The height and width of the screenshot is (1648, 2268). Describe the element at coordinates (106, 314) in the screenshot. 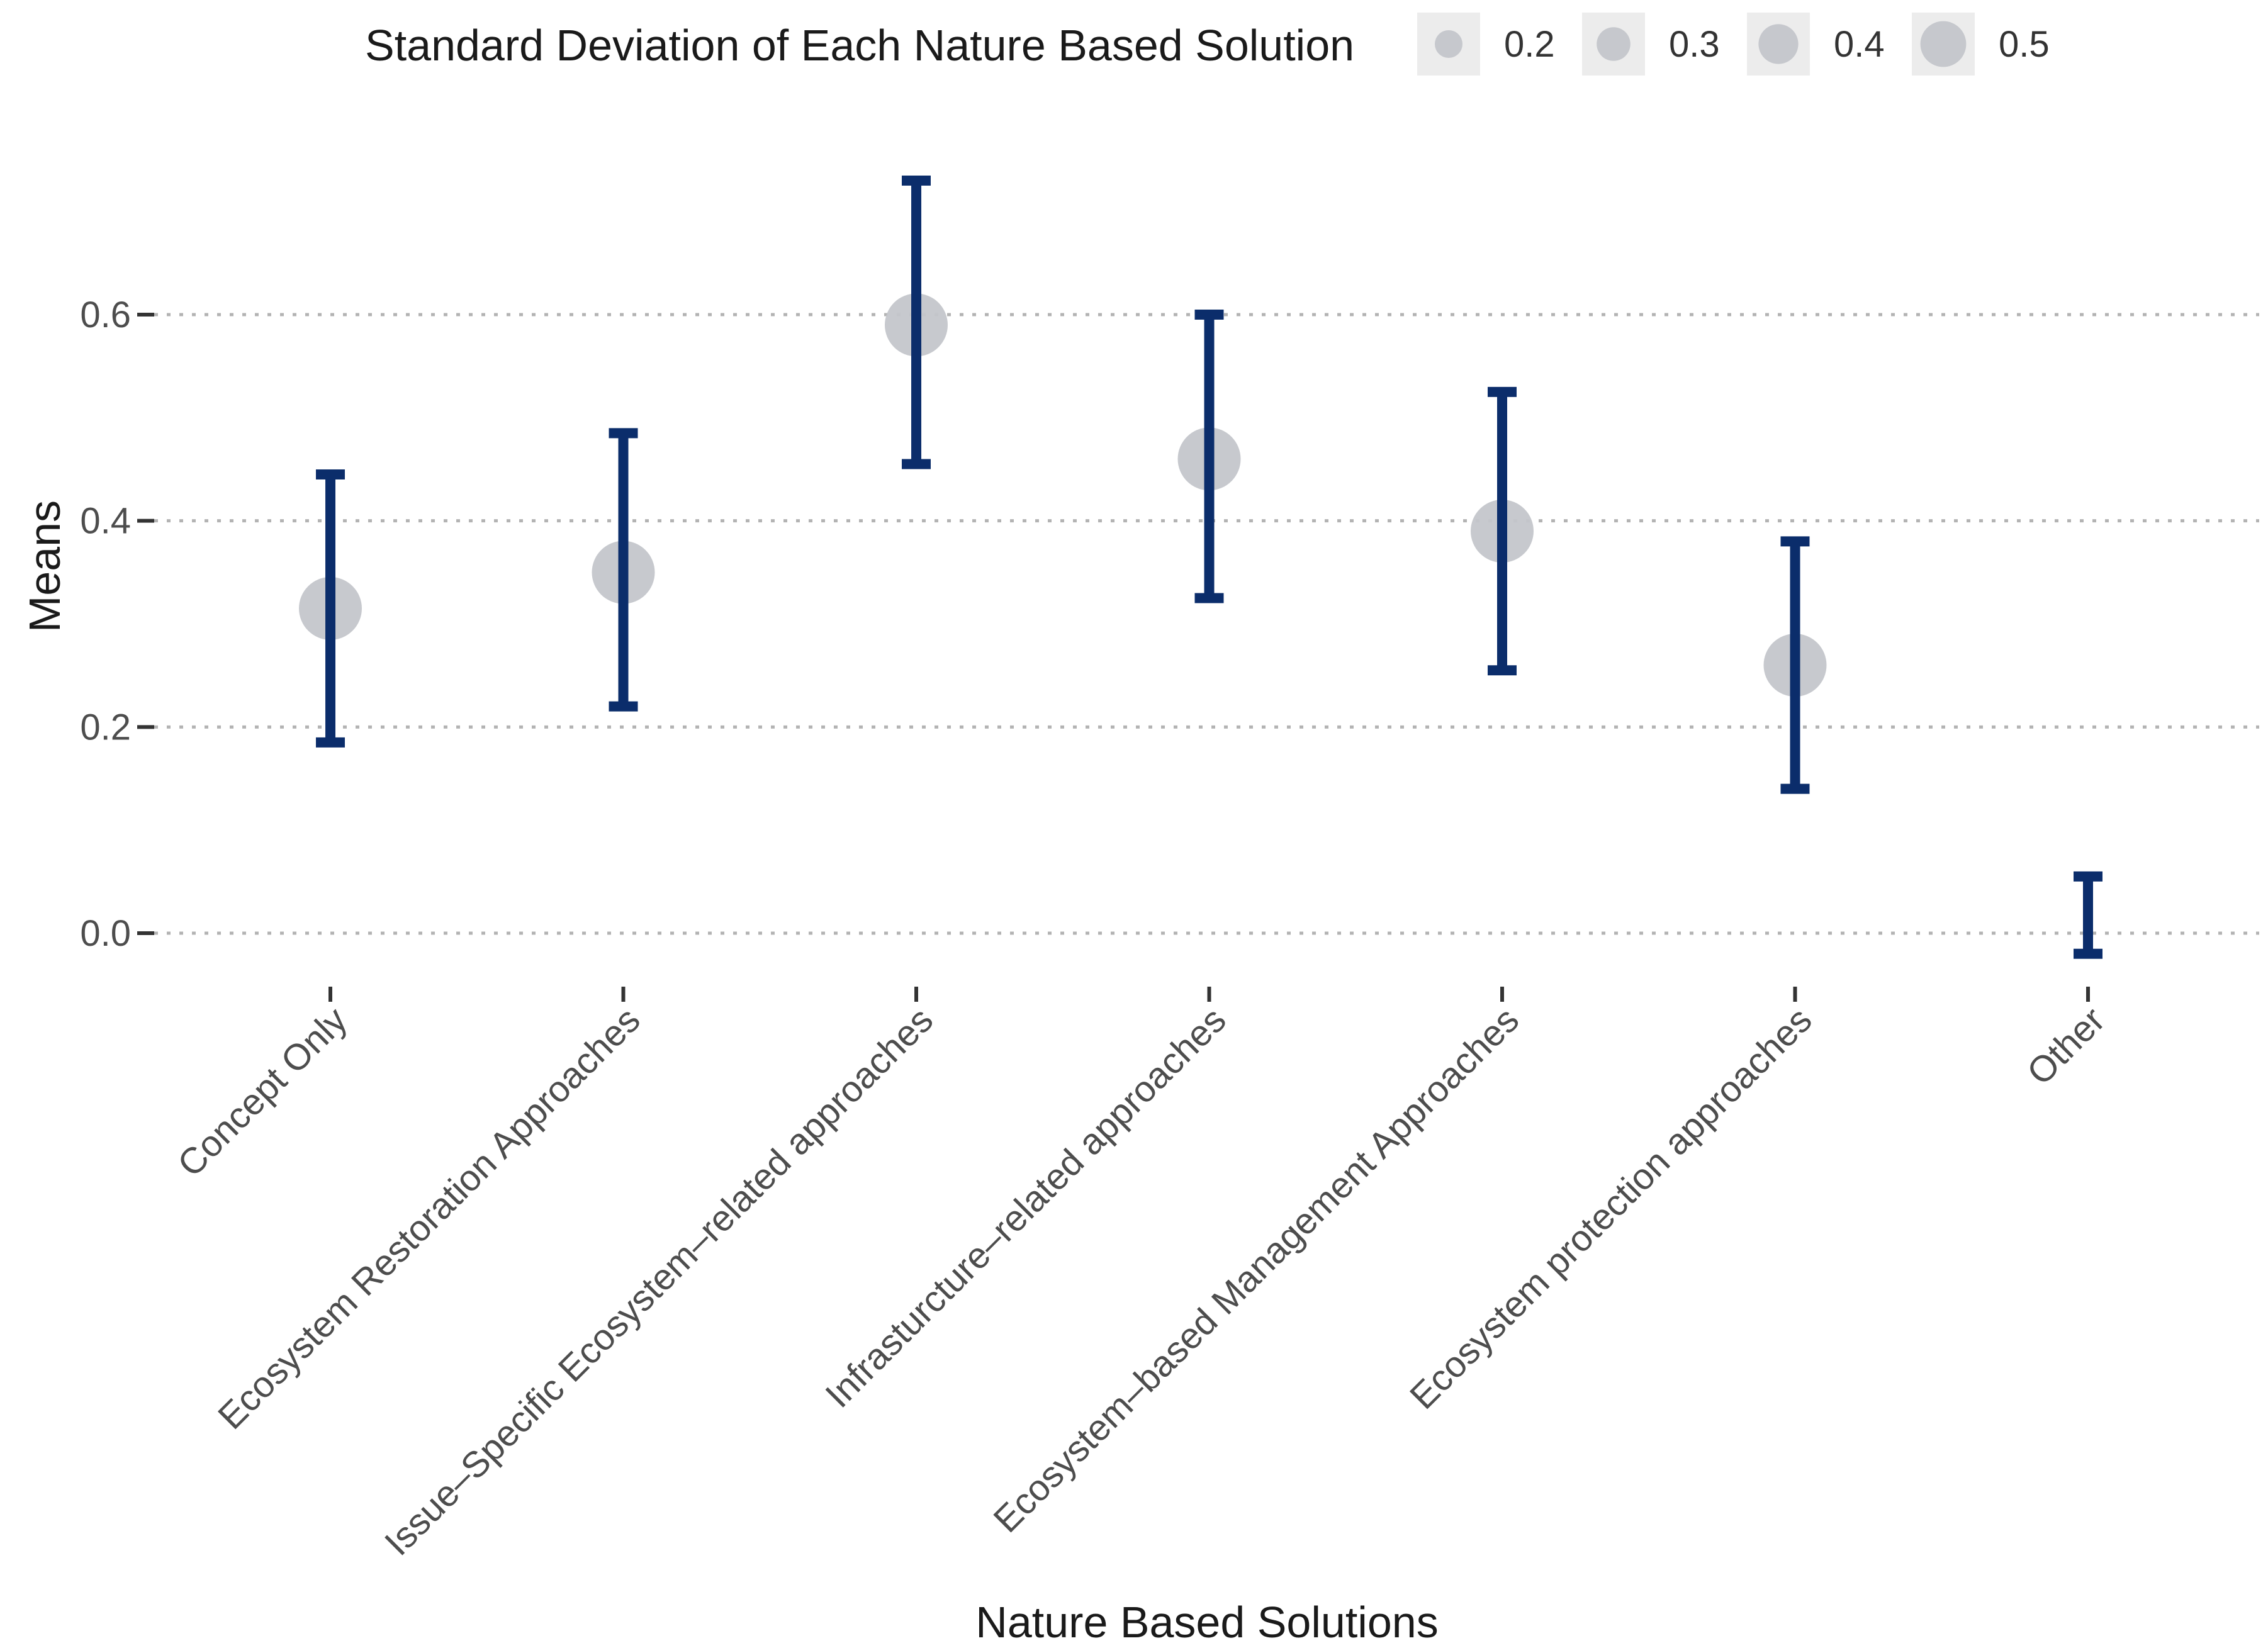

I see `y-tick-label: 0.6` at that location.